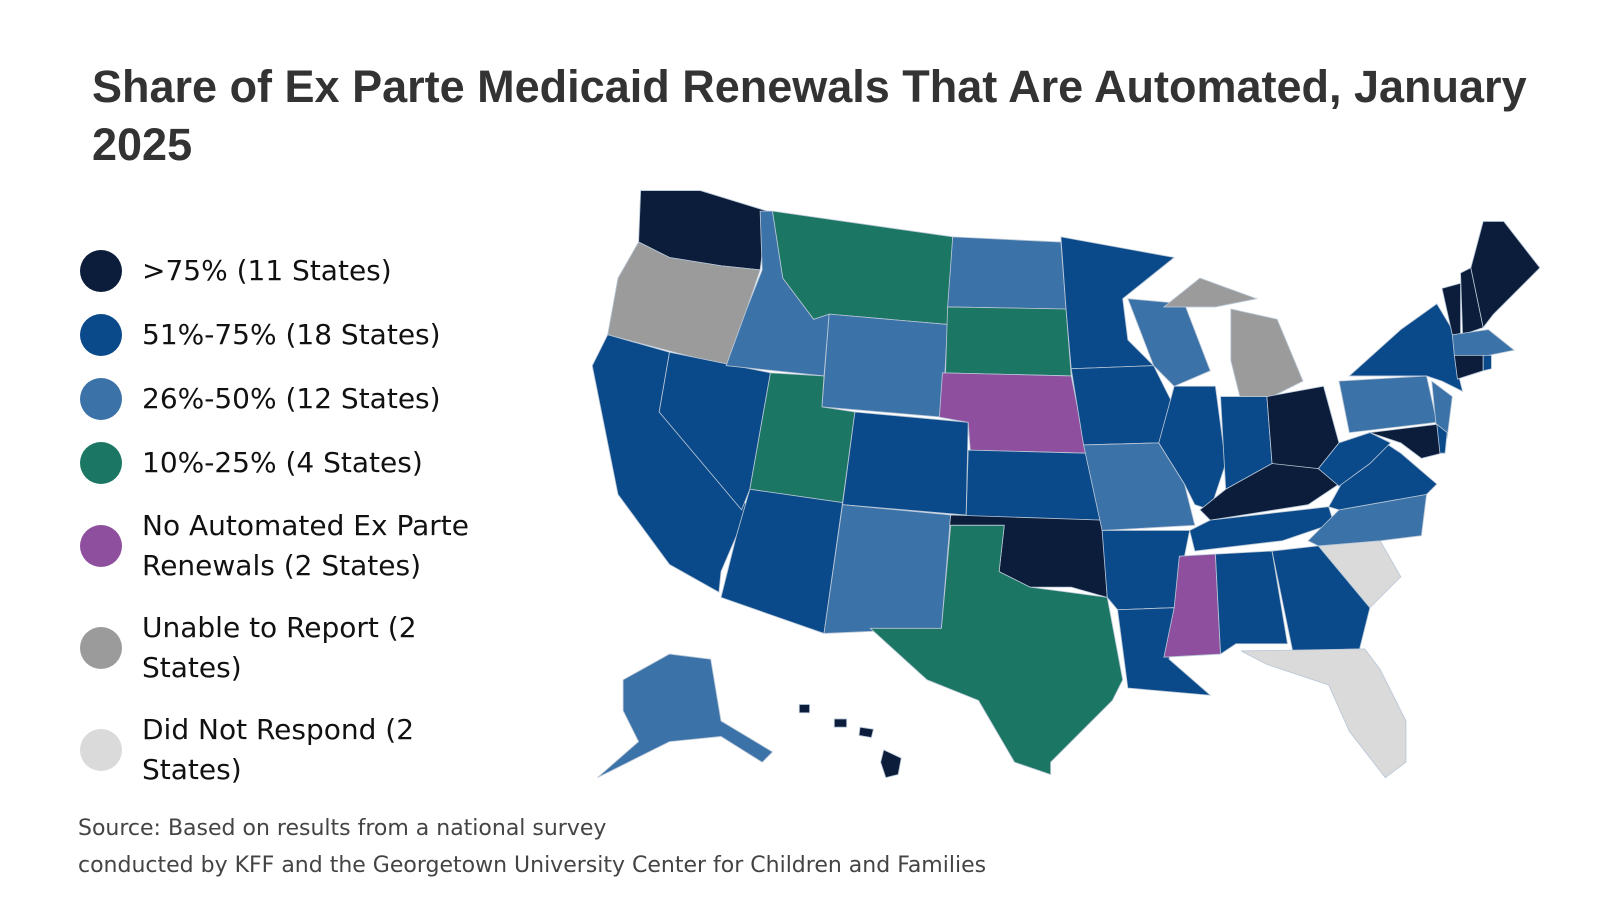 This screenshot has height=900, width=1600. What do you see at coordinates (267, 270) in the screenshot?
I see `legend-label: >75% (11 States)` at bounding box center [267, 270].